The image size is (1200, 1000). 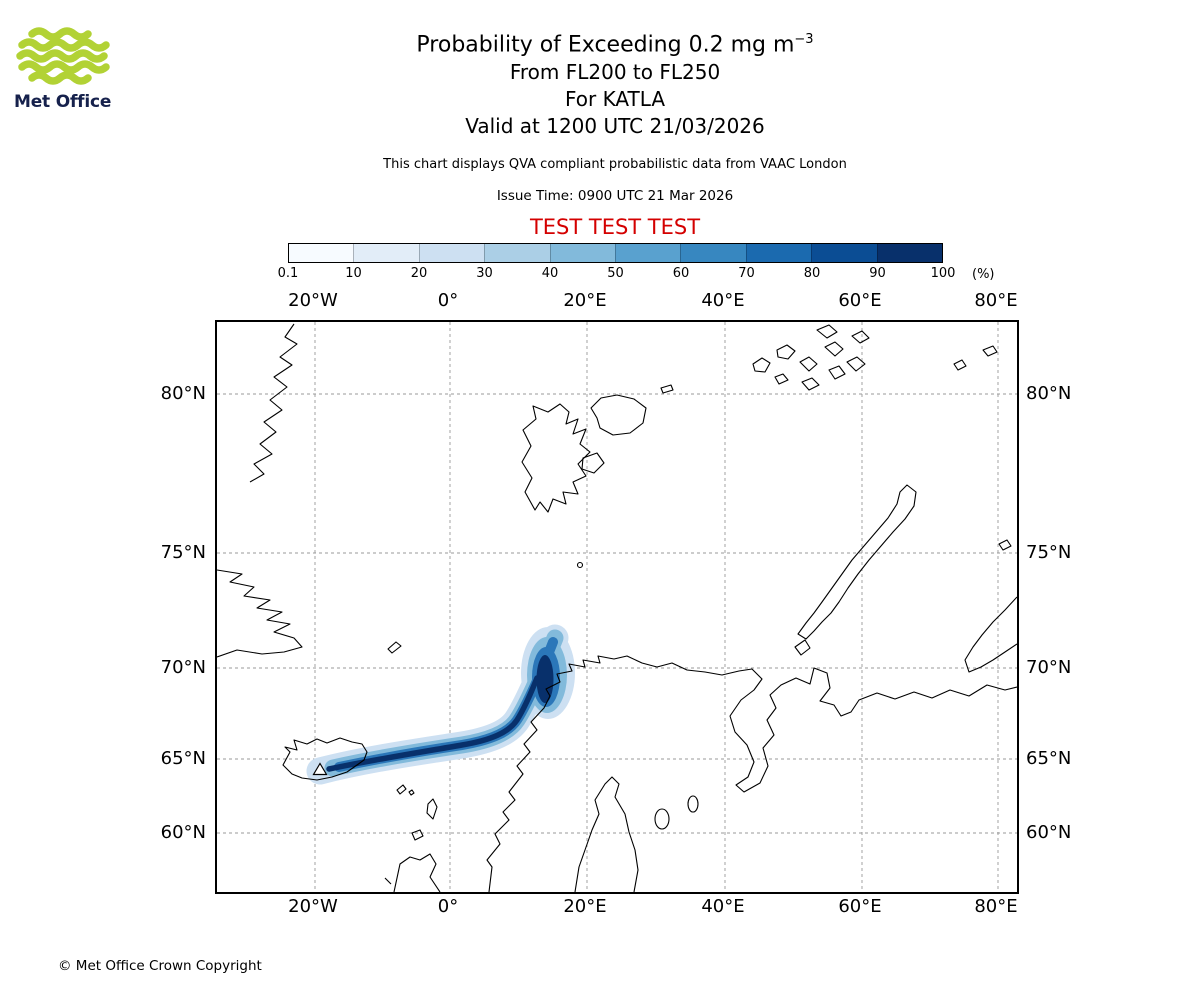 What do you see at coordinates (556, 458) in the screenshot?
I see `spitsbergen-coastline` at bounding box center [556, 458].